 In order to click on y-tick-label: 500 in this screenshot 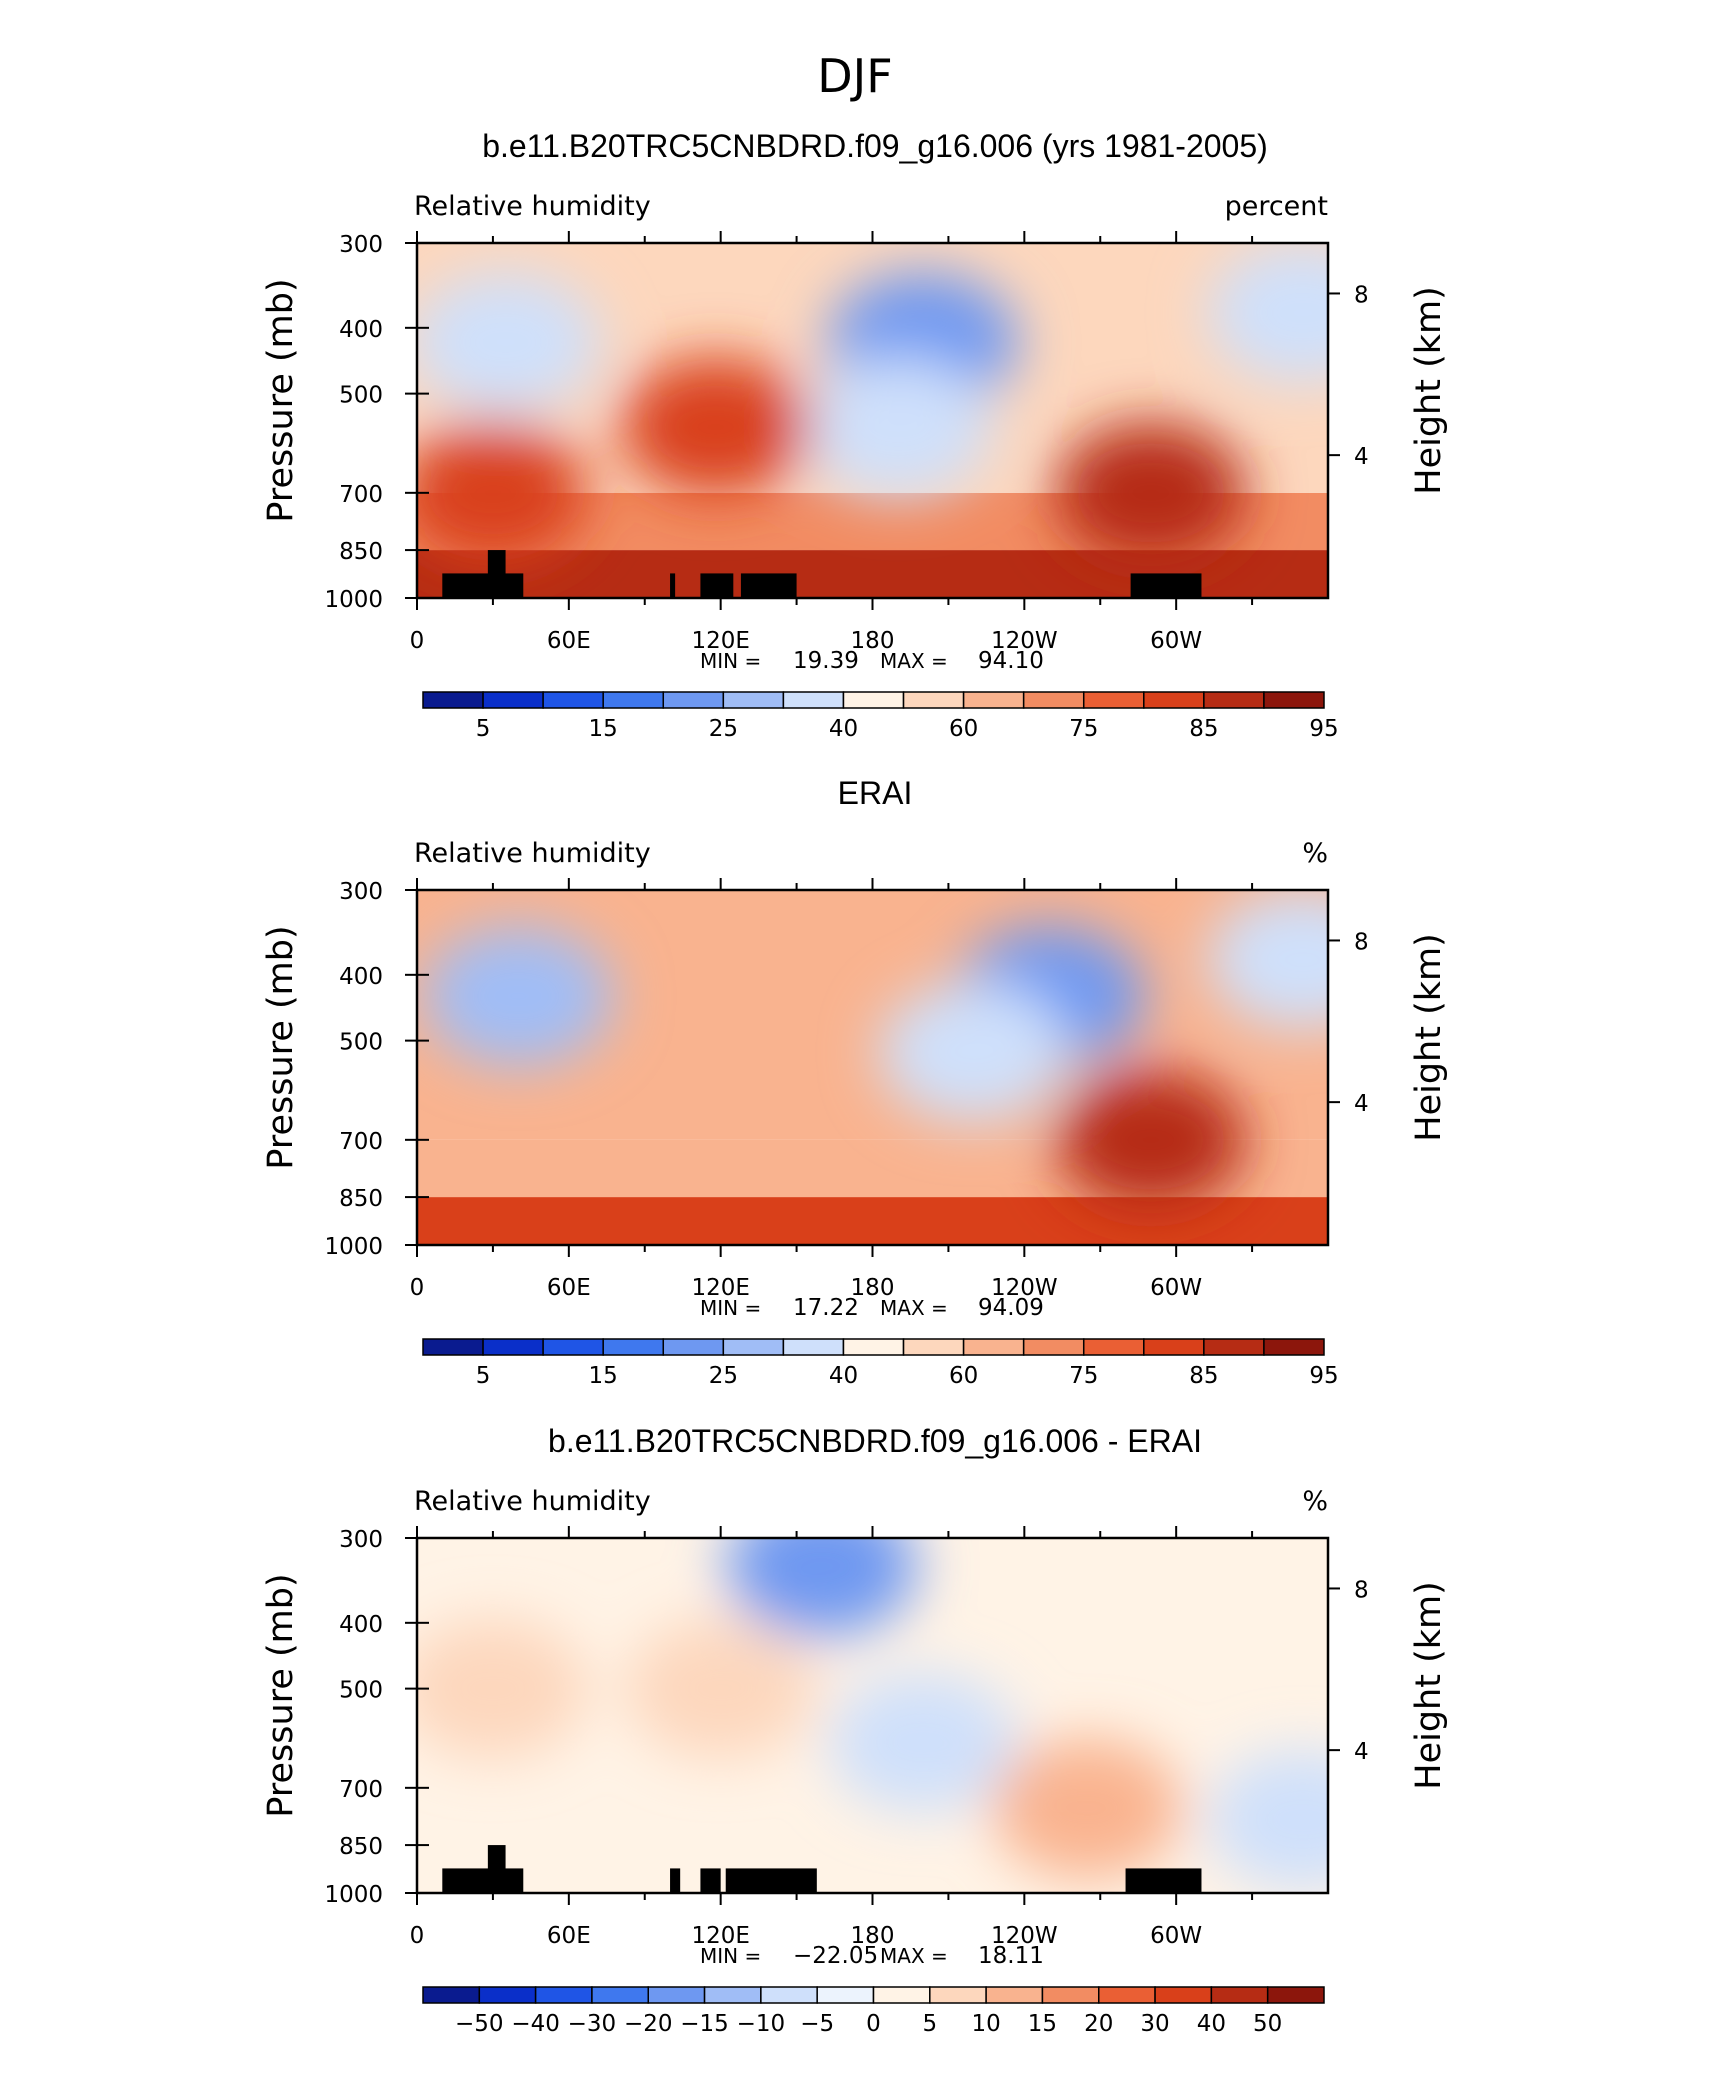, I will do `click(361, 1691)`.